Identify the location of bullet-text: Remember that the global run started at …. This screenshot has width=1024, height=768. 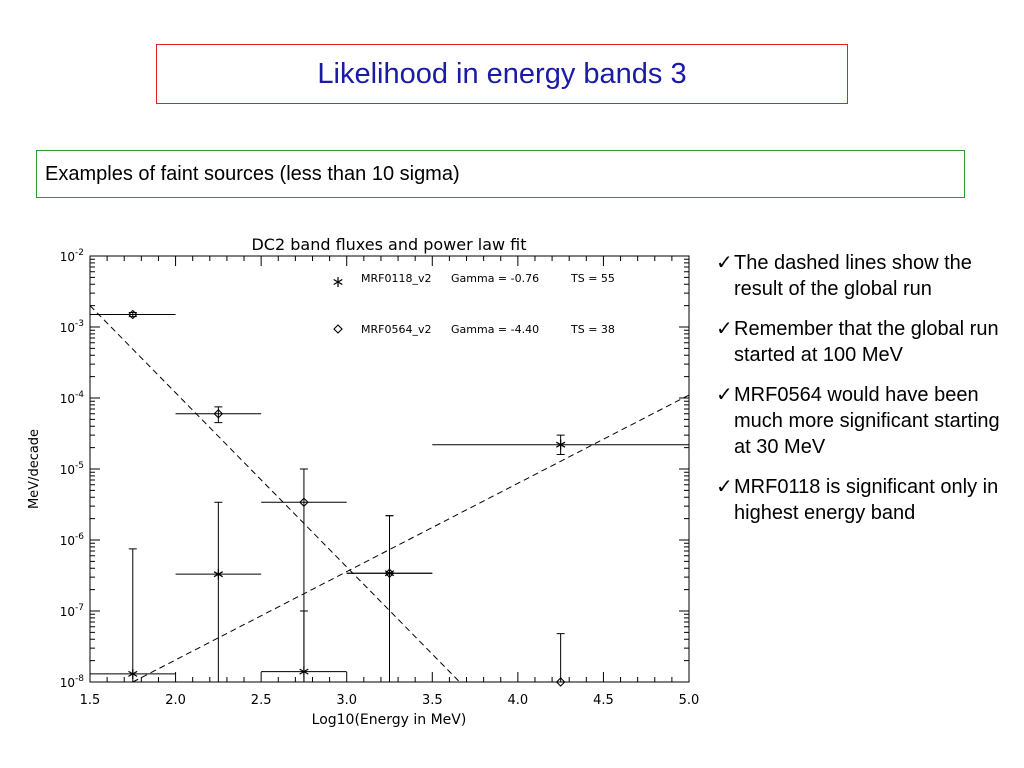
(866, 342).